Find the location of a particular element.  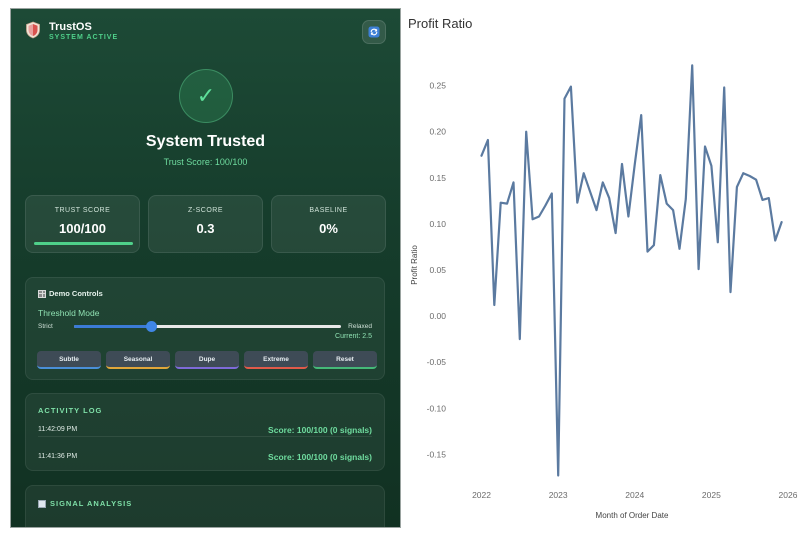

dupe-button: Dupe is located at coordinates (207, 360).